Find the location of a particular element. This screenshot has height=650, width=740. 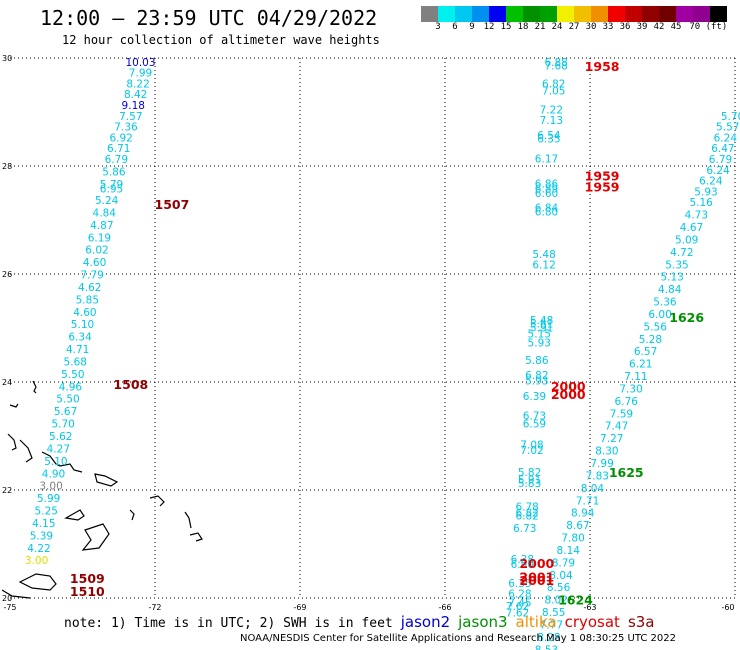

swh-value: 6.47 is located at coordinates (722, 149).